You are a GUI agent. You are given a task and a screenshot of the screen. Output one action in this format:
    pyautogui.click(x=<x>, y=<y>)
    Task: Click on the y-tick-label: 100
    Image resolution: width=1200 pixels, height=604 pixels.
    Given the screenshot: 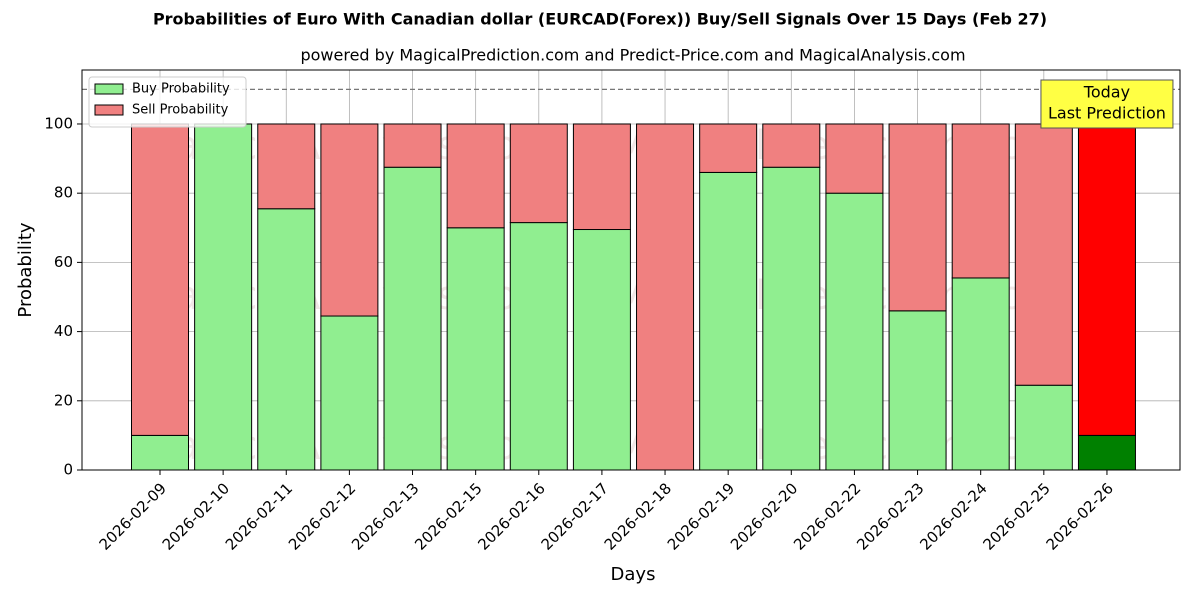 What is the action you would take?
    pyautogui.click(x=58, y=123)
    